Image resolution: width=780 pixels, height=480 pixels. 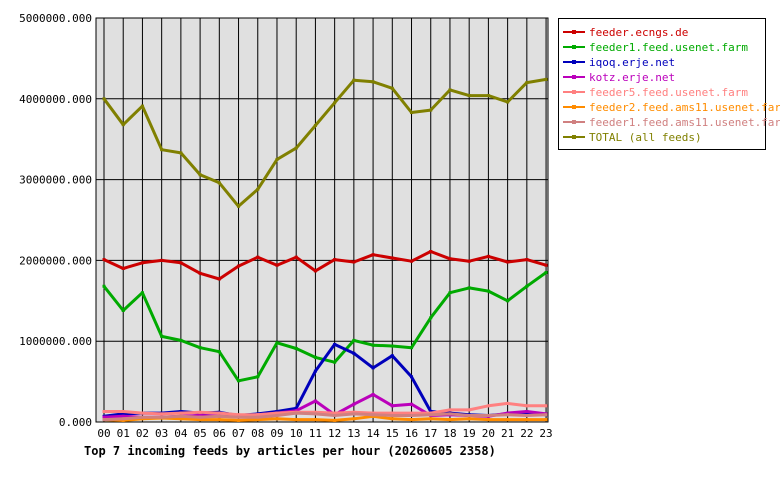 What do you see at coordinates (55, 341) in the screenshot?
I see `y-tick-label: 1000000.000` at bounding box center [55, 341].